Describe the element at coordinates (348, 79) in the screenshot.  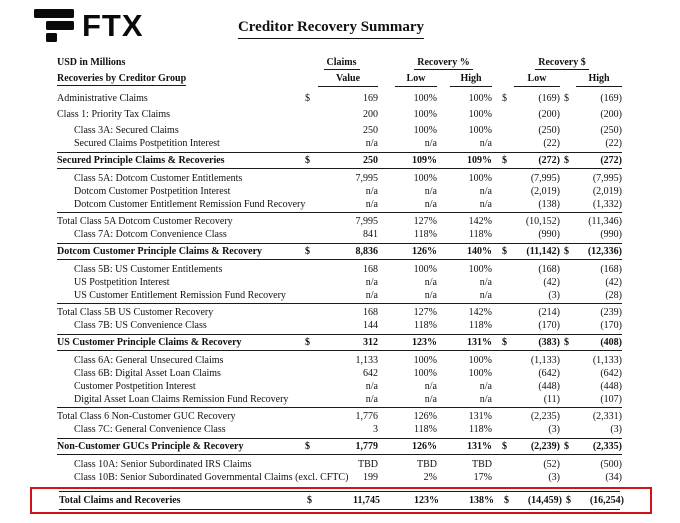
I see `value-column-header: Value` at that location.